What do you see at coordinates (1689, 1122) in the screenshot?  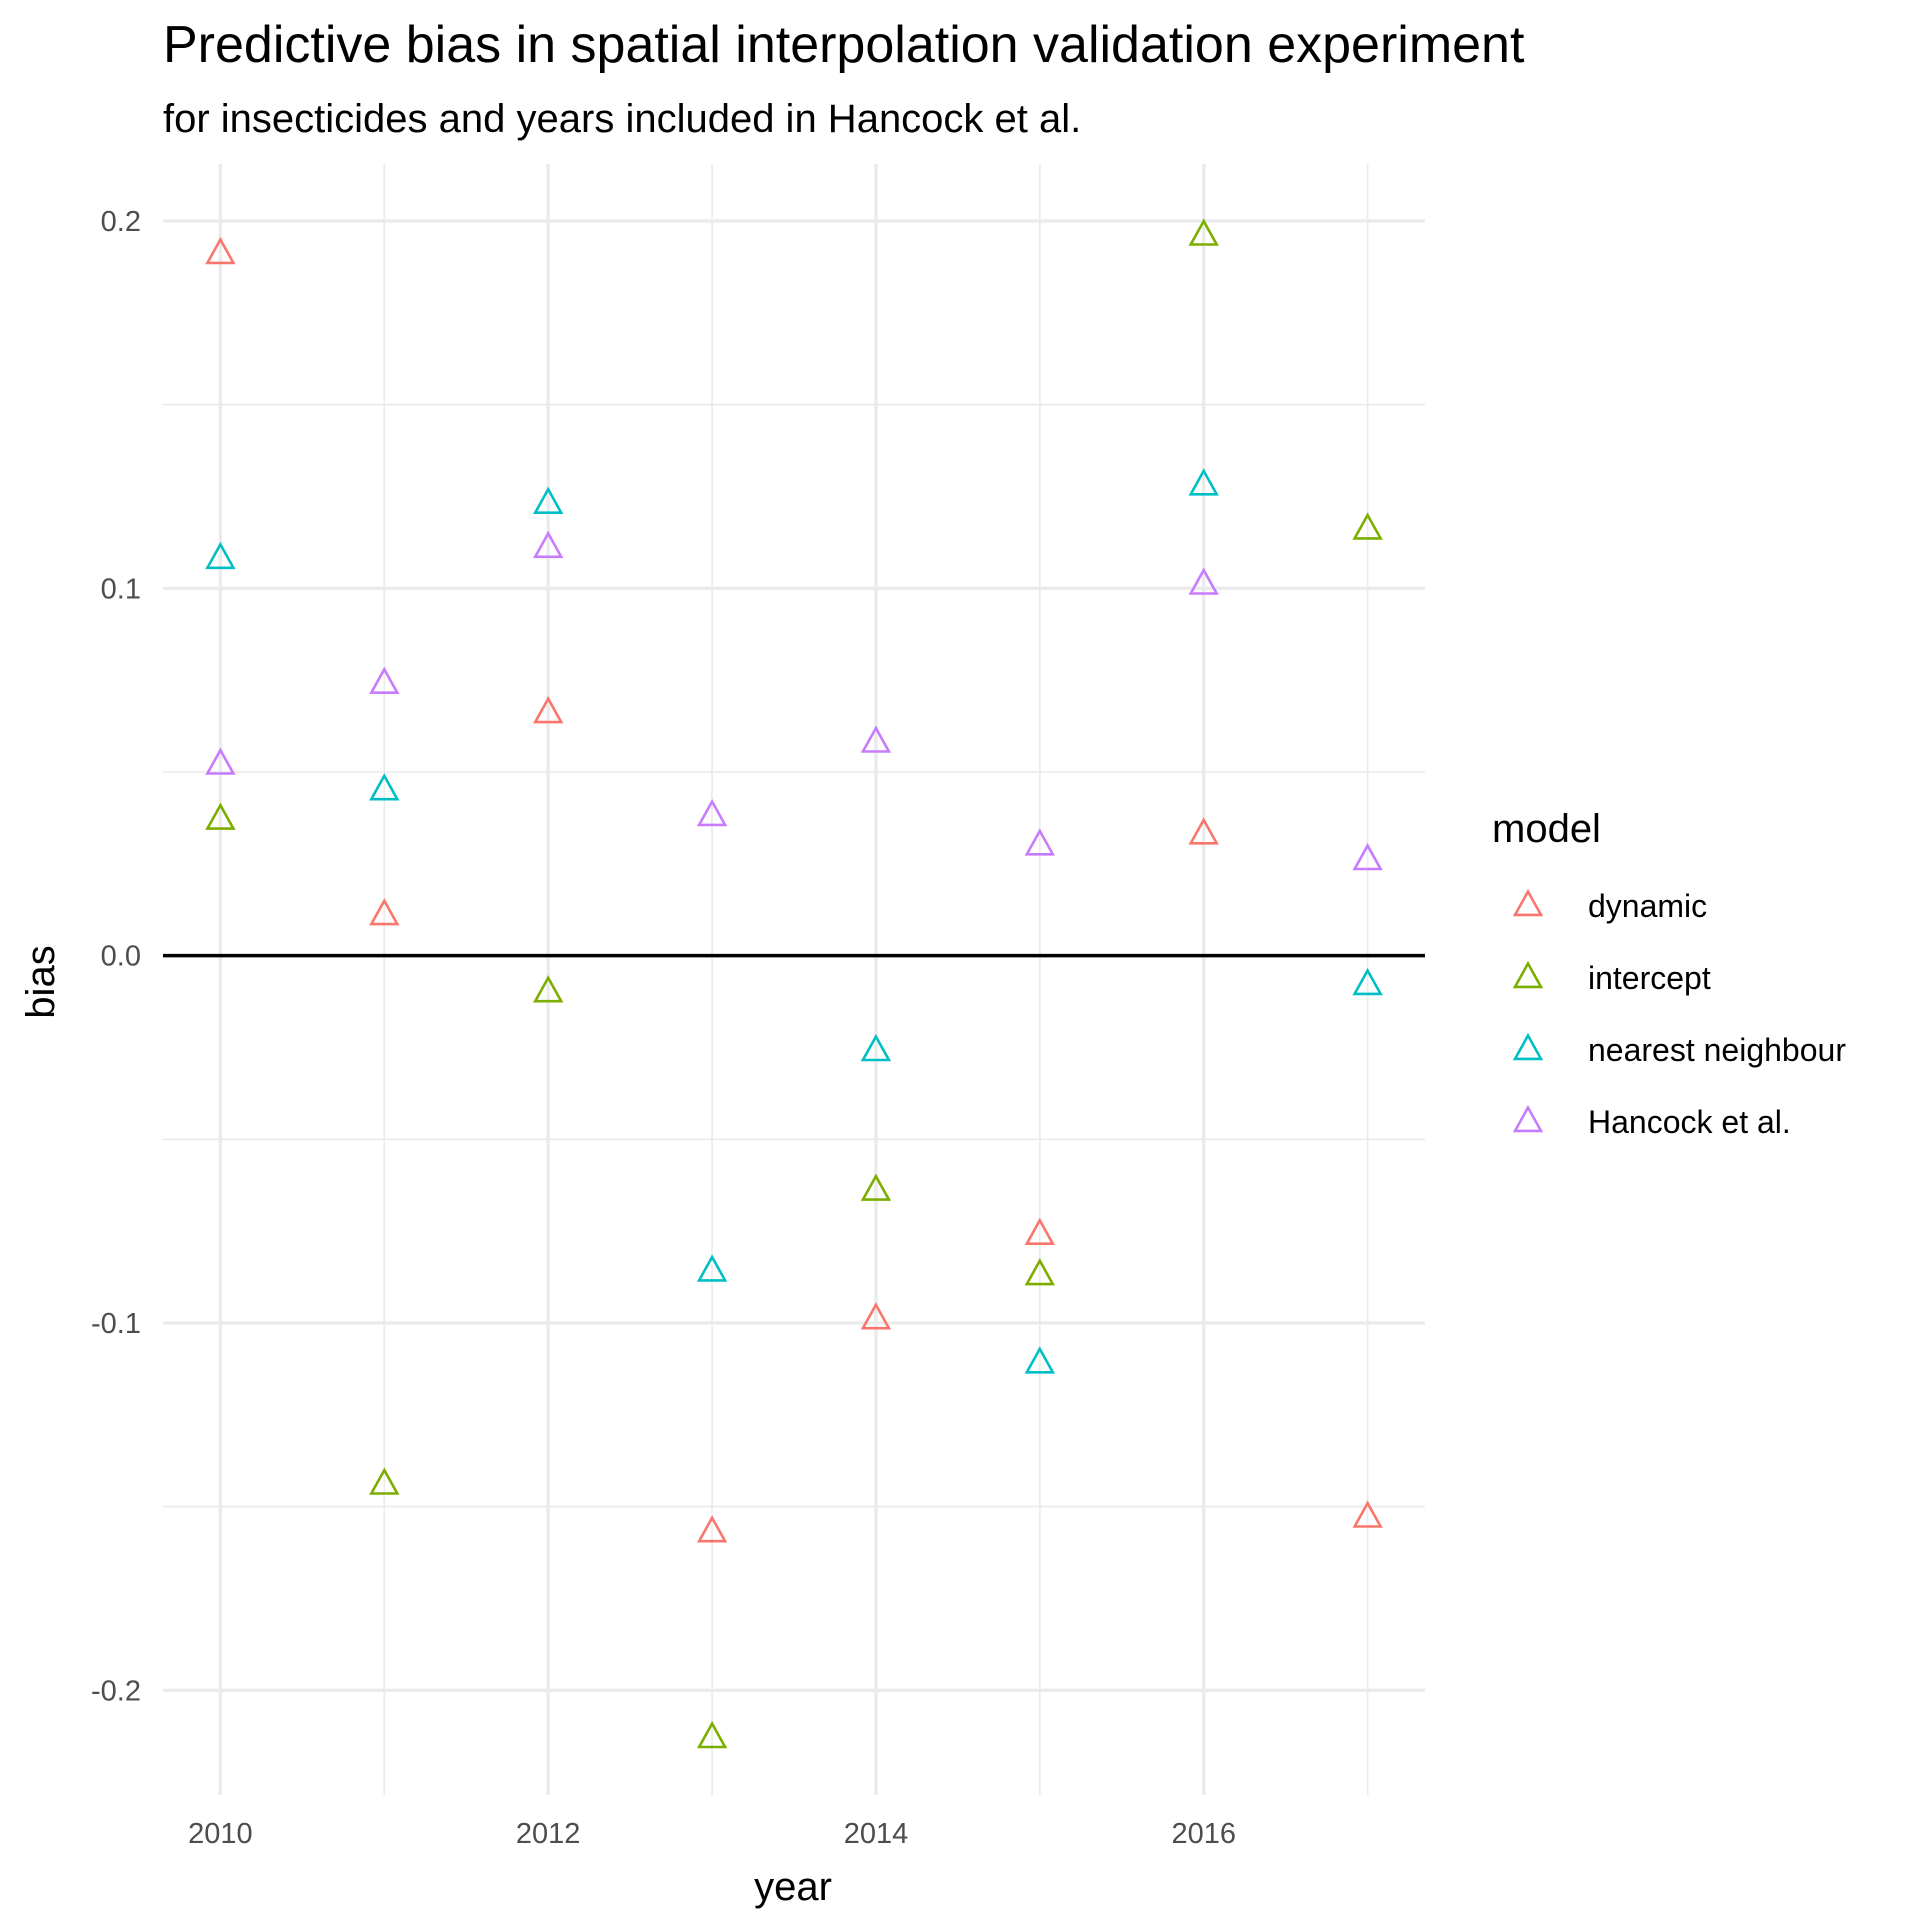 I see `legend-label: Hancock et al.` at bounding box center [1689, 1122].